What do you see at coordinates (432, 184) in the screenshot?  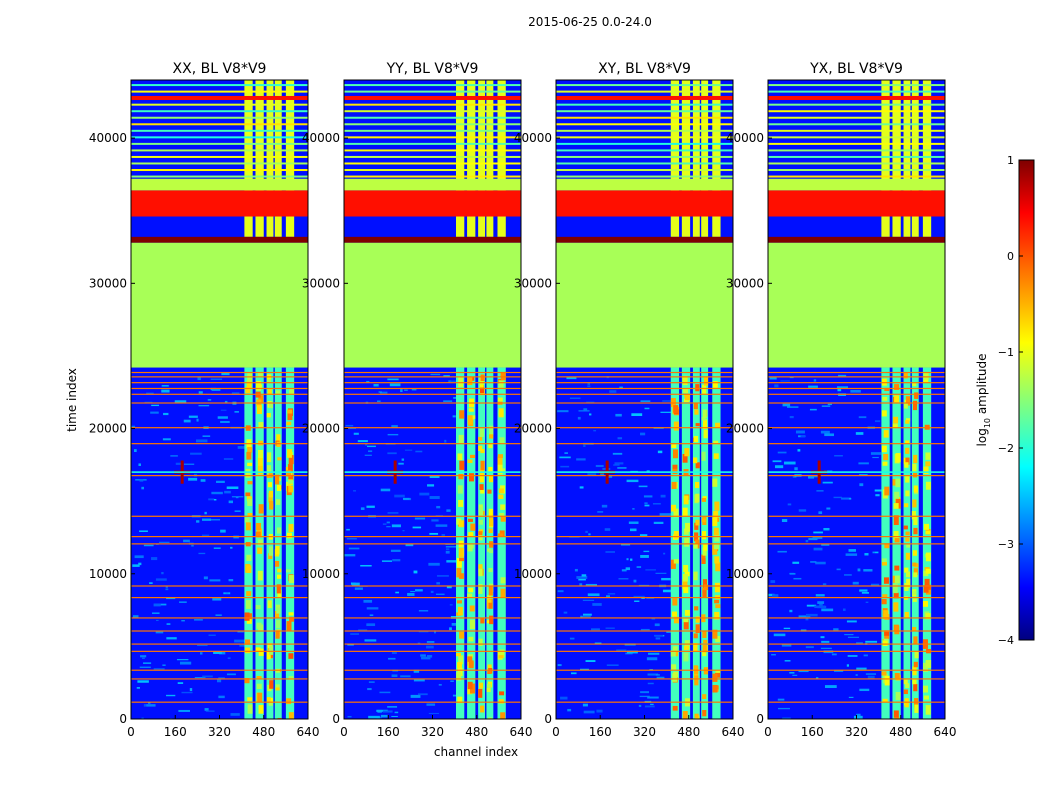 I see `region-band-green-upper` at bounding box center [432, 184].